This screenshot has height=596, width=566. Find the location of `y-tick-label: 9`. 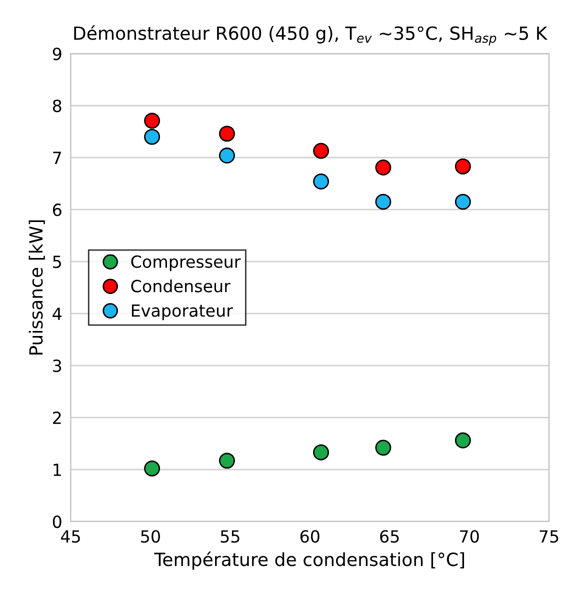

y-tick-label: 9 is located at coordinates (57, 54).